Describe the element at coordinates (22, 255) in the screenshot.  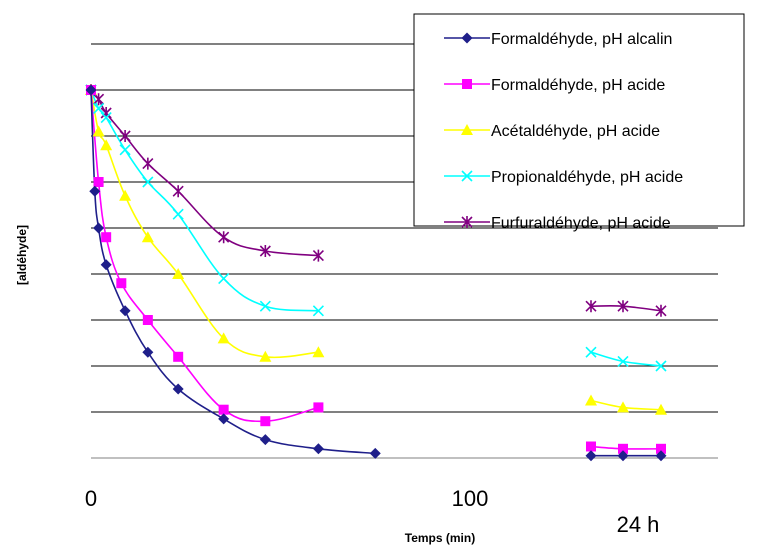
I see `y-axis-title: [aldéhyde]` at that location.